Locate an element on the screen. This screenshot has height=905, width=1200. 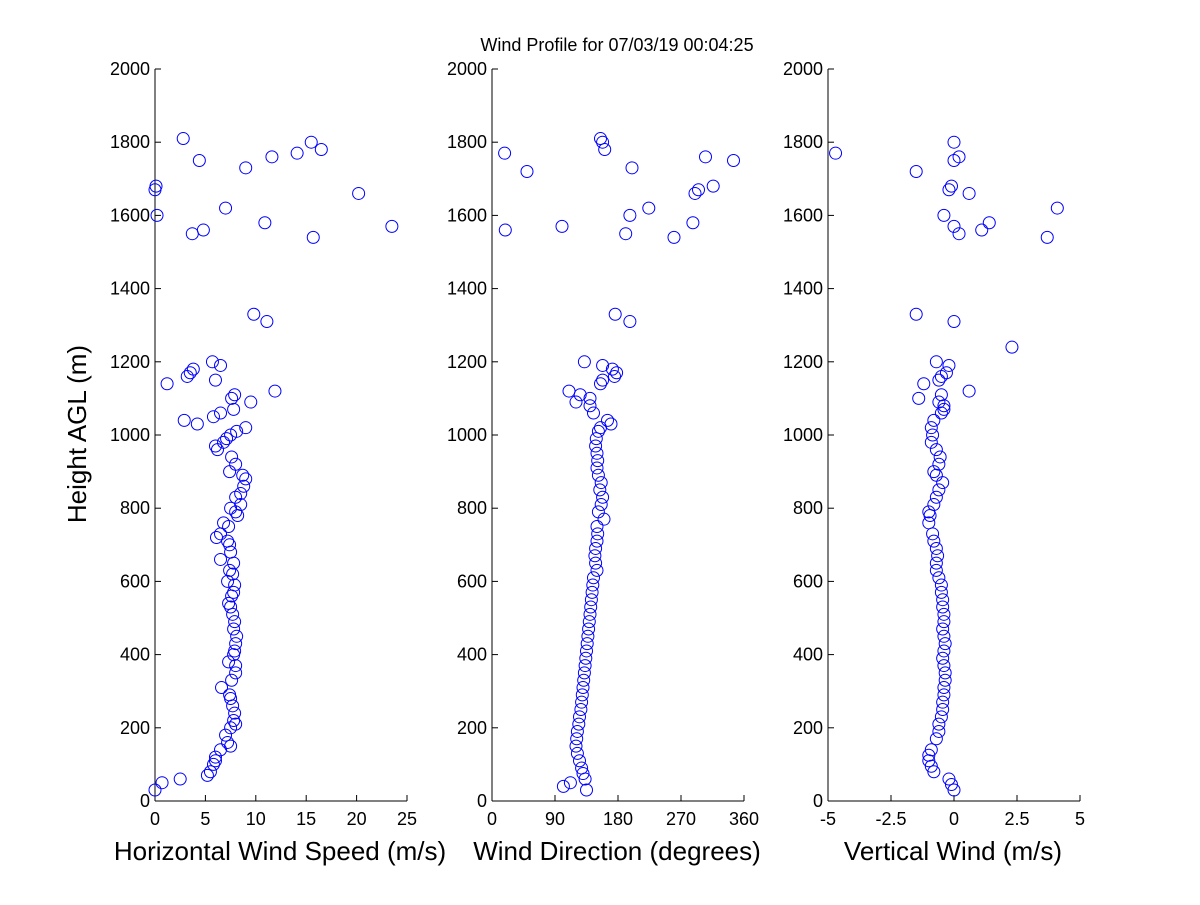
y-tick-label-speed: 1400 is located at coordinates (130, 289).